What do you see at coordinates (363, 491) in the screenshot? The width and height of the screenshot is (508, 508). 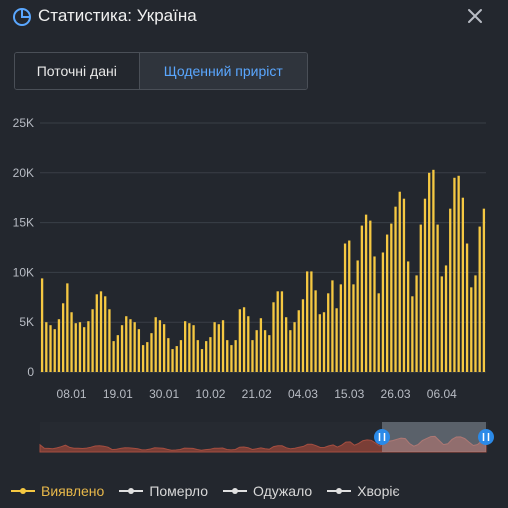 I see `legend-item-sick: Хворіє` at bounding box center [363, 491].